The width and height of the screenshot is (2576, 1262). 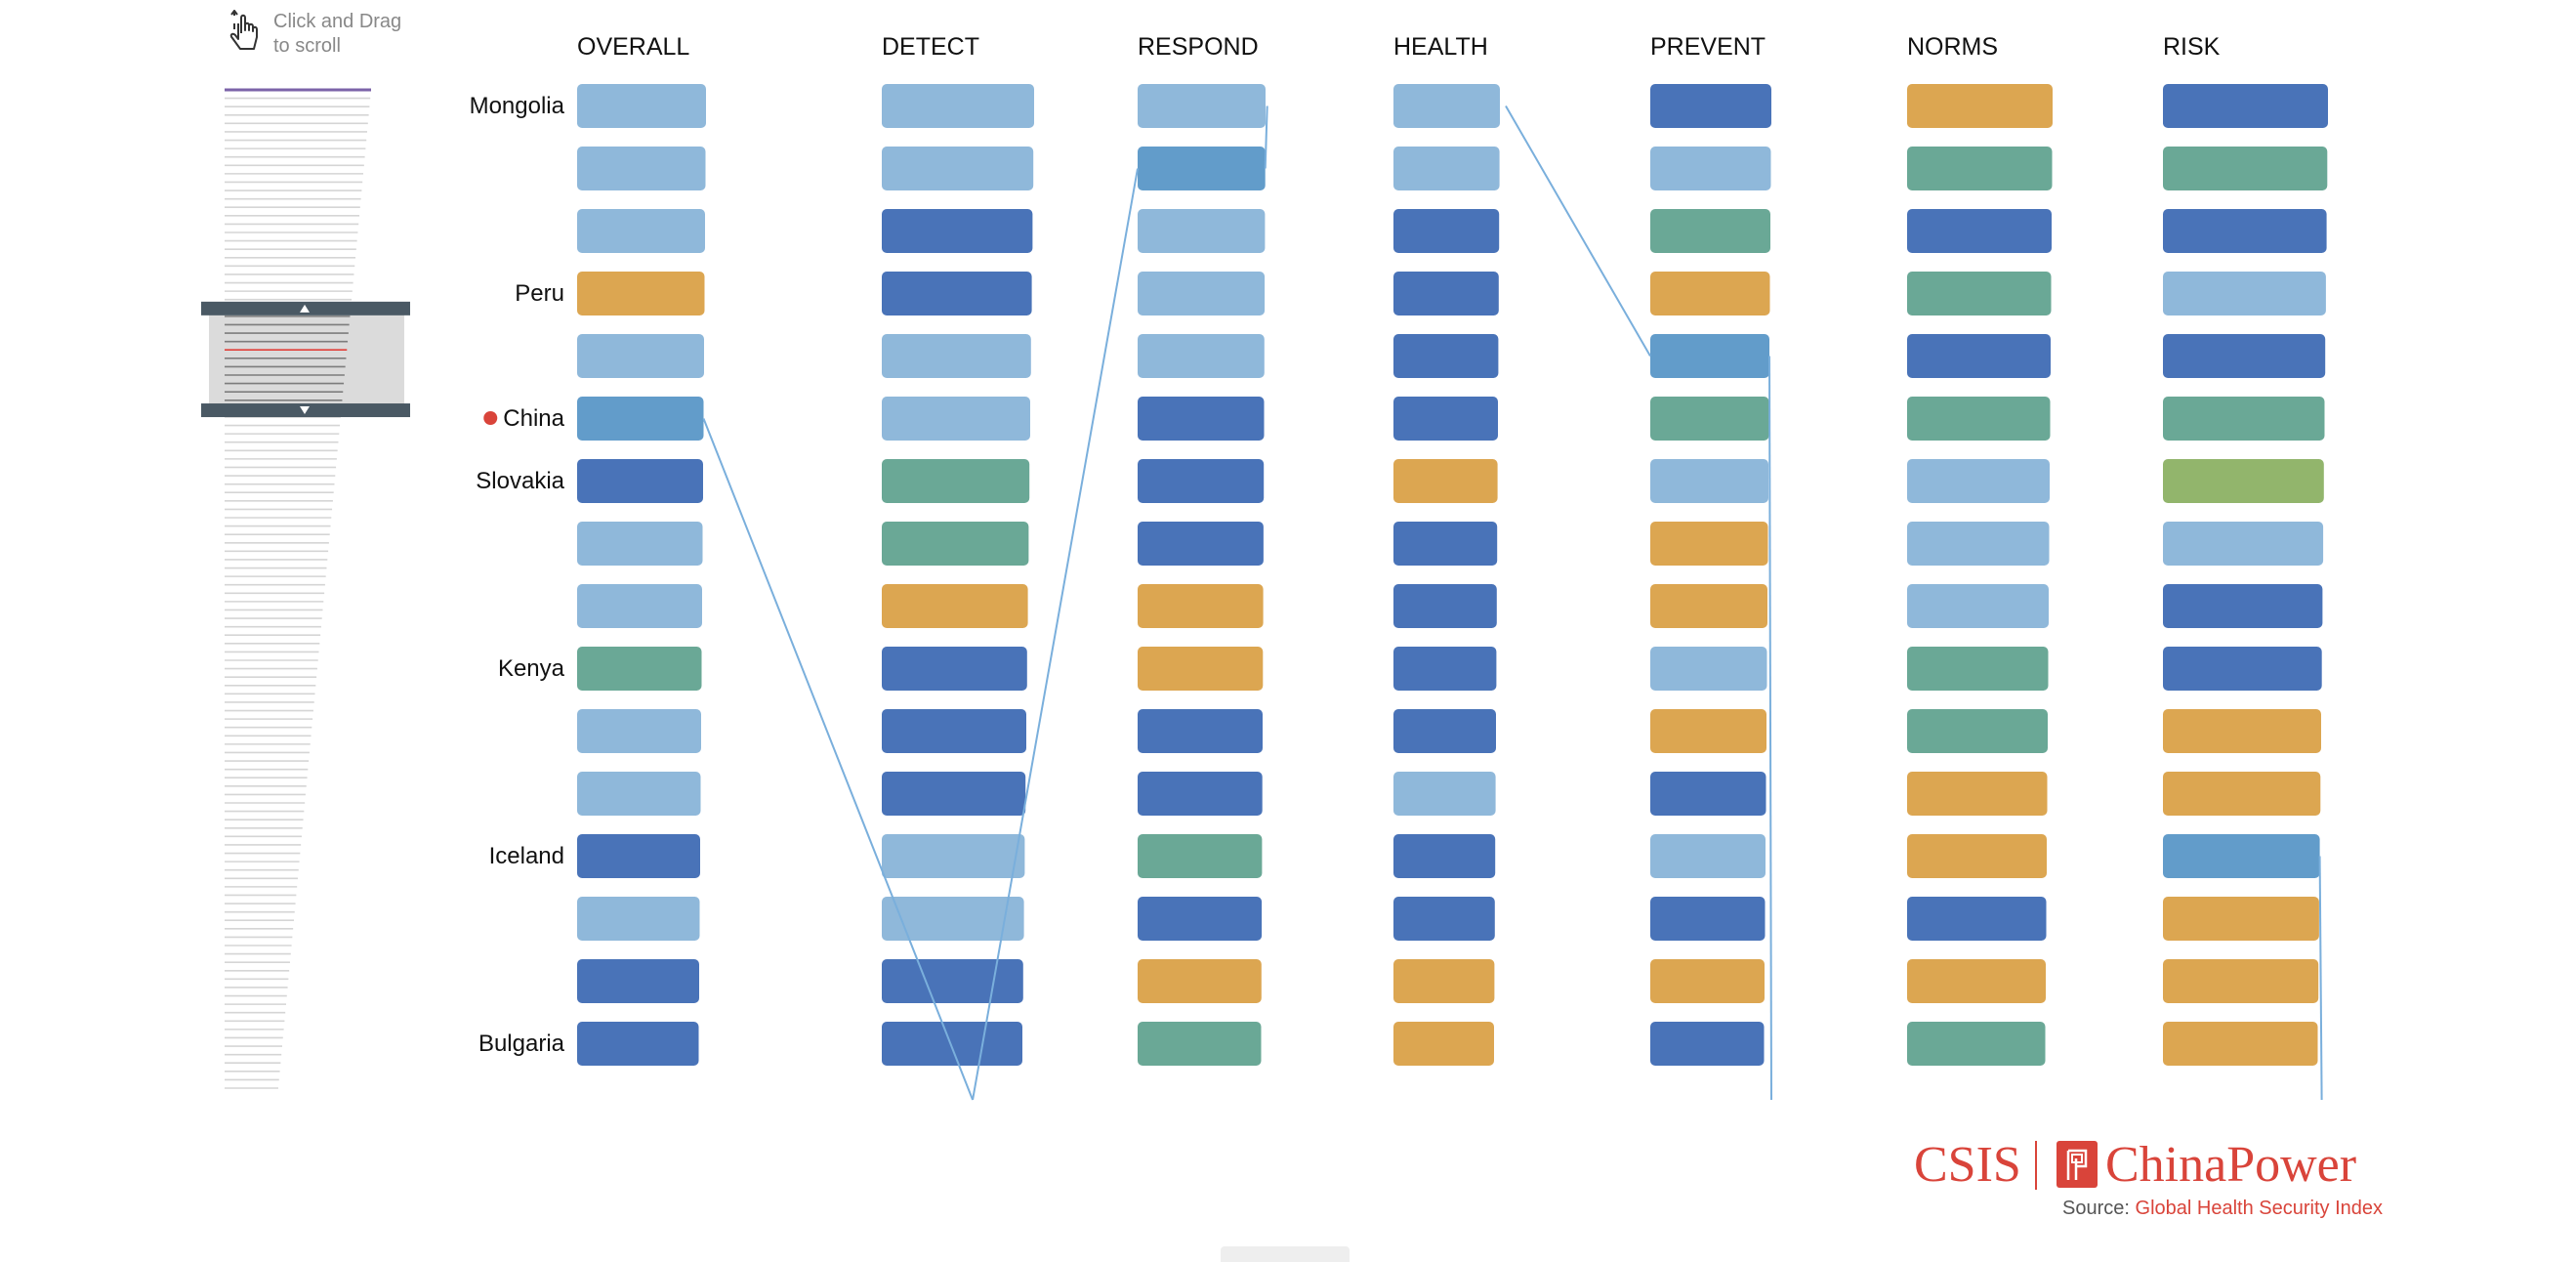 What do you see at coordinates (520, 481) in the screenshot?
I see `country-label: Slovakia` at bounding box center [520, 481].